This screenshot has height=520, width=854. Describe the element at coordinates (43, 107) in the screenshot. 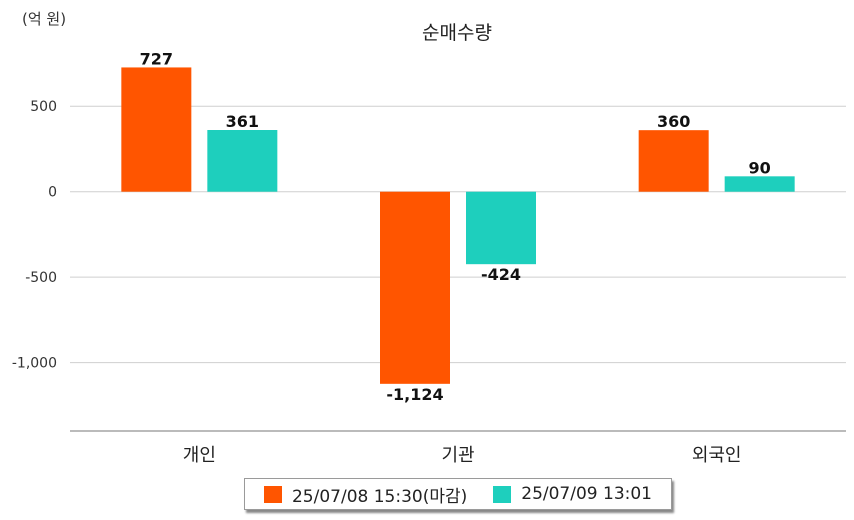

I see `y-tick-label: 500` at that location.